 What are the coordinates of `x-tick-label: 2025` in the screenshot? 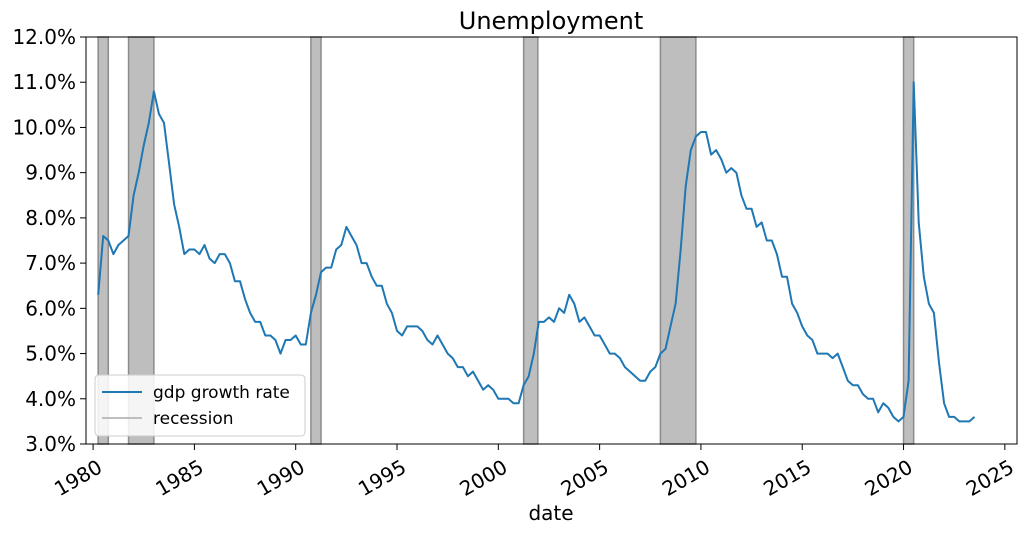 It's located at (990, 478).